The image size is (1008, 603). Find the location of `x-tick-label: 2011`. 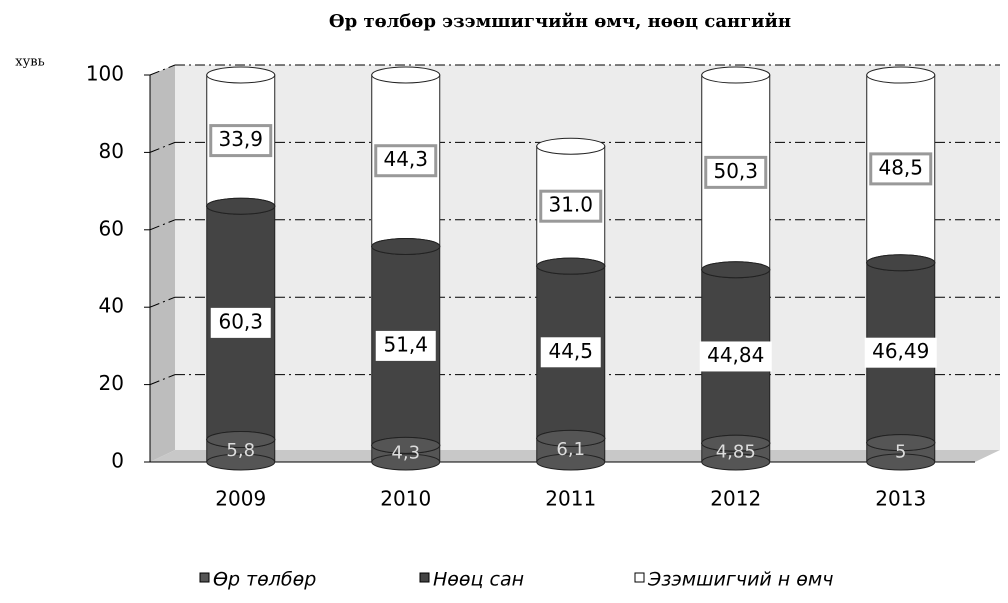

x-tick-label: 2011 is located at coordinates (570, 499).